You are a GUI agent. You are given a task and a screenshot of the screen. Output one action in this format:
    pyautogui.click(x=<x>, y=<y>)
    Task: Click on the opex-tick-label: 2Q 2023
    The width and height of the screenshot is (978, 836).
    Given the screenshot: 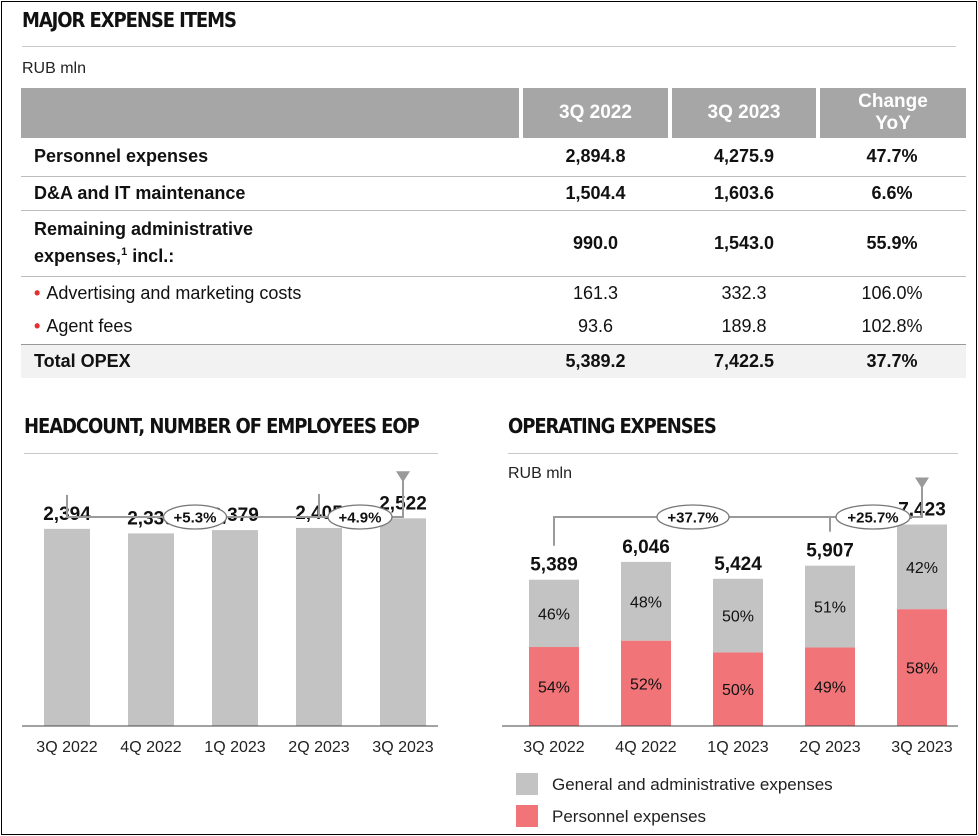 What is the action you would take?
    pyautogui.click(x=829, y=747)
    